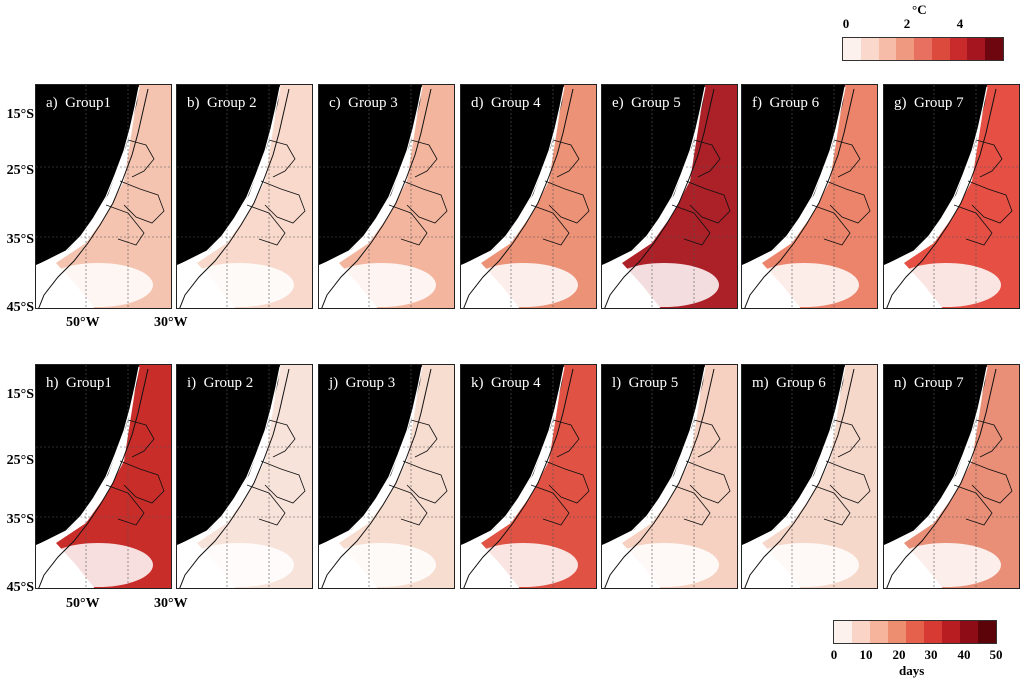 The width and height of the screenshot is (1024, 683). I want to click on map-panel: j) Group 3, so click(386, 476).